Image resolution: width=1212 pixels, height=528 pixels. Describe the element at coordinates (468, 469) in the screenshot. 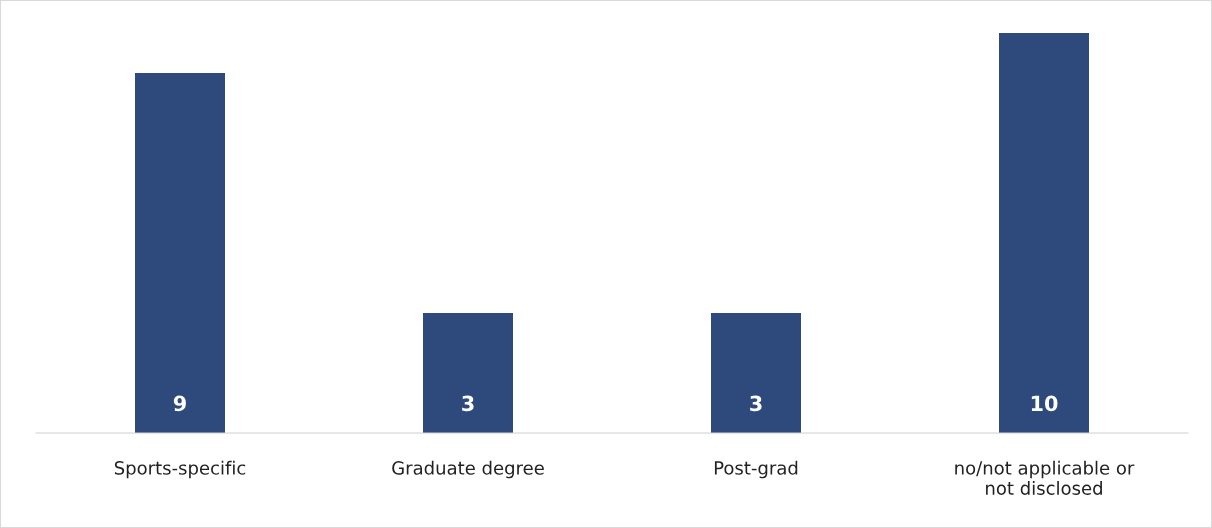

I see `x-tick-label: Graduate degree` at that location.